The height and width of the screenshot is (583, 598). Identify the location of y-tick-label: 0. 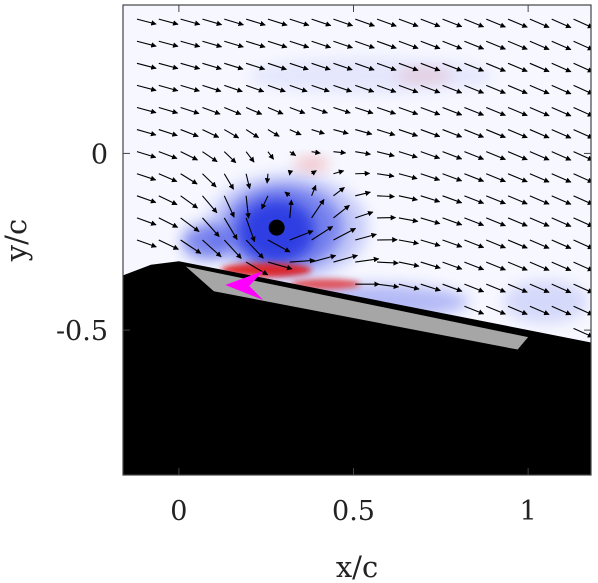
(99, 154).